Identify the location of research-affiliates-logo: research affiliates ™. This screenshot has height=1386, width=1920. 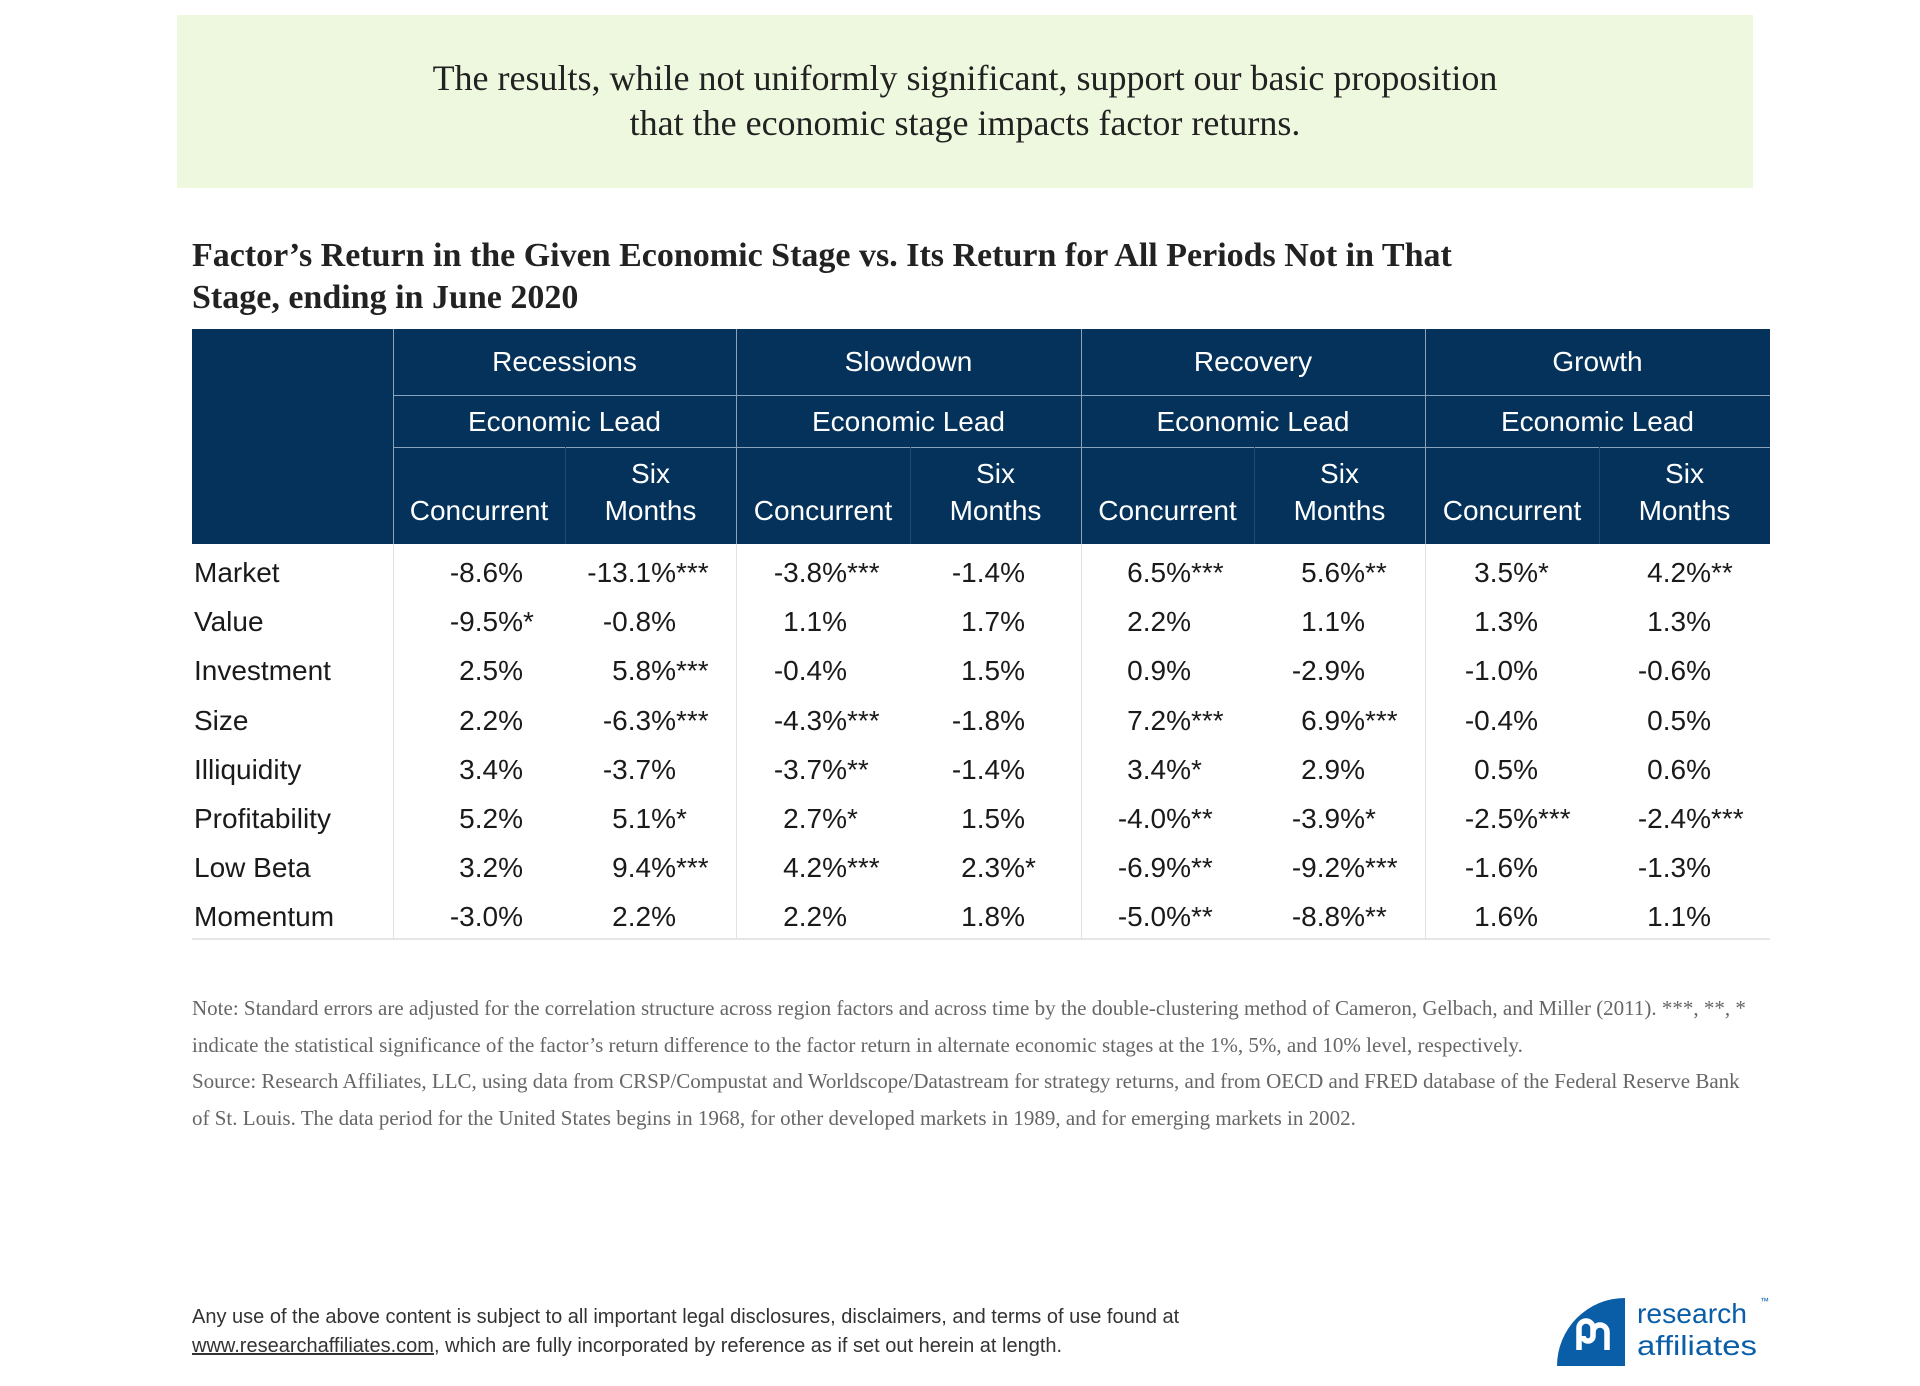
(1664, 1329).